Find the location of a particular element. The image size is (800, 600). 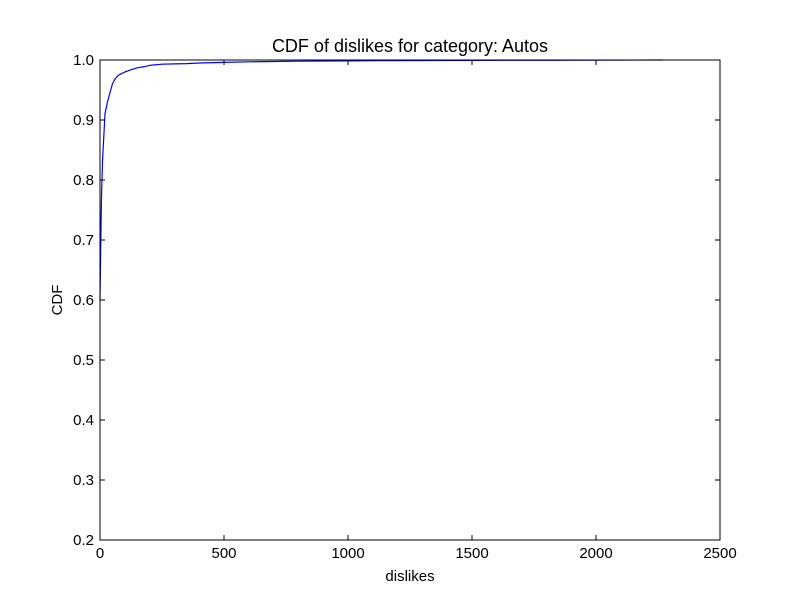

x-tick-label: 1500 is located at coordinates (471, 553).